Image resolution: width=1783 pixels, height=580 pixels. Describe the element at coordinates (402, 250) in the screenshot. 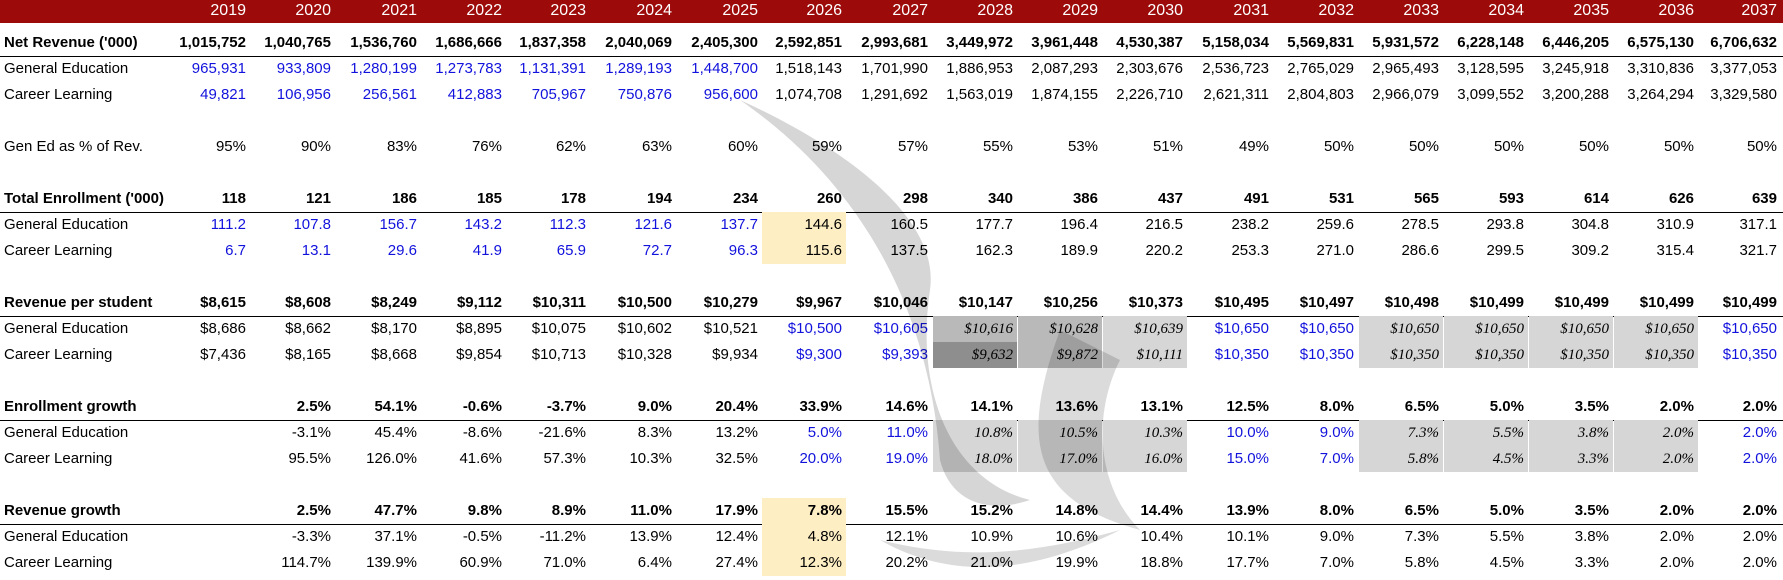

I see `value-cell: 29.6` at that location.